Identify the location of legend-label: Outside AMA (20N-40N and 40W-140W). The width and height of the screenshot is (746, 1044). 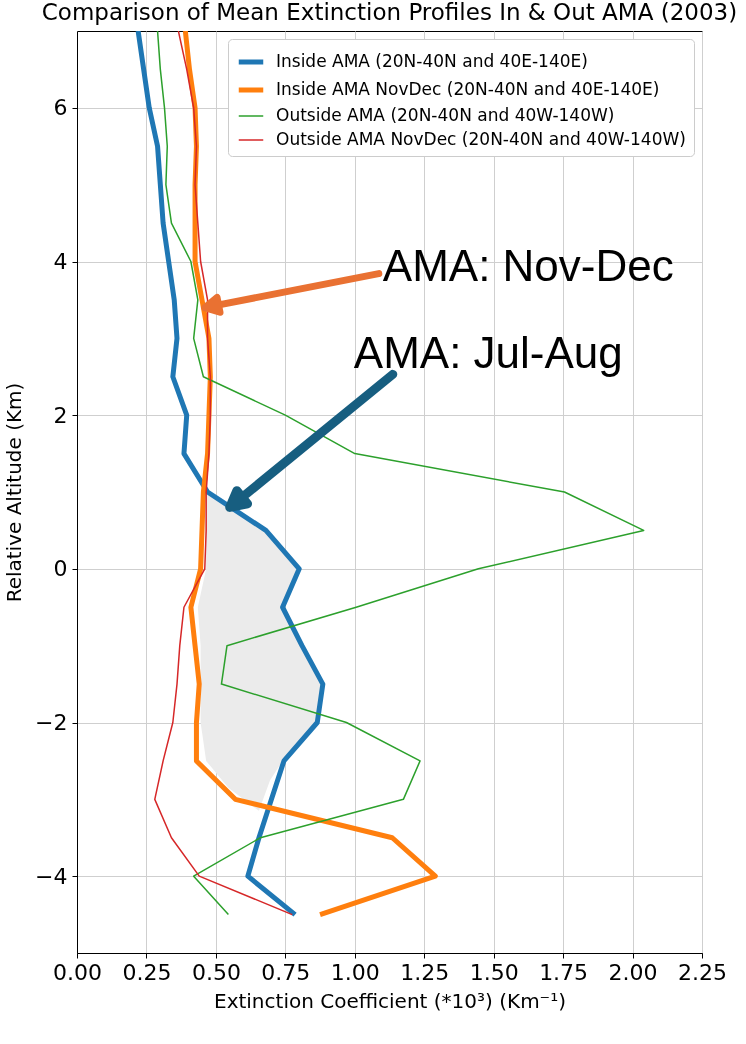
(445, 115).